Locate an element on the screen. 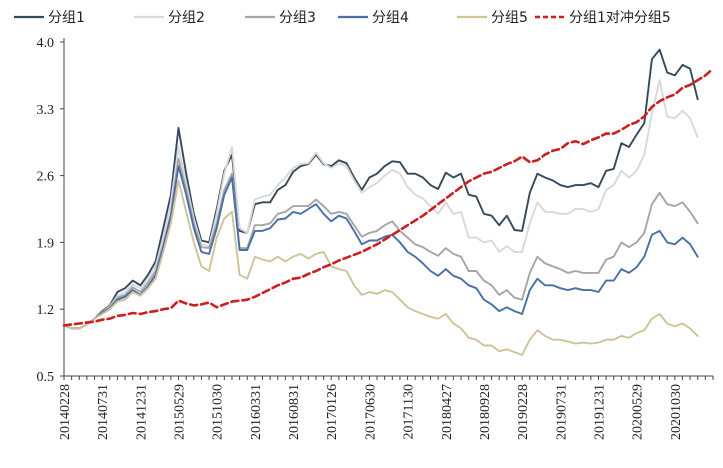 The height and width of the screenshot is (468, 723). x-tick-label: 20170126 is located at coordinates (332, 412).